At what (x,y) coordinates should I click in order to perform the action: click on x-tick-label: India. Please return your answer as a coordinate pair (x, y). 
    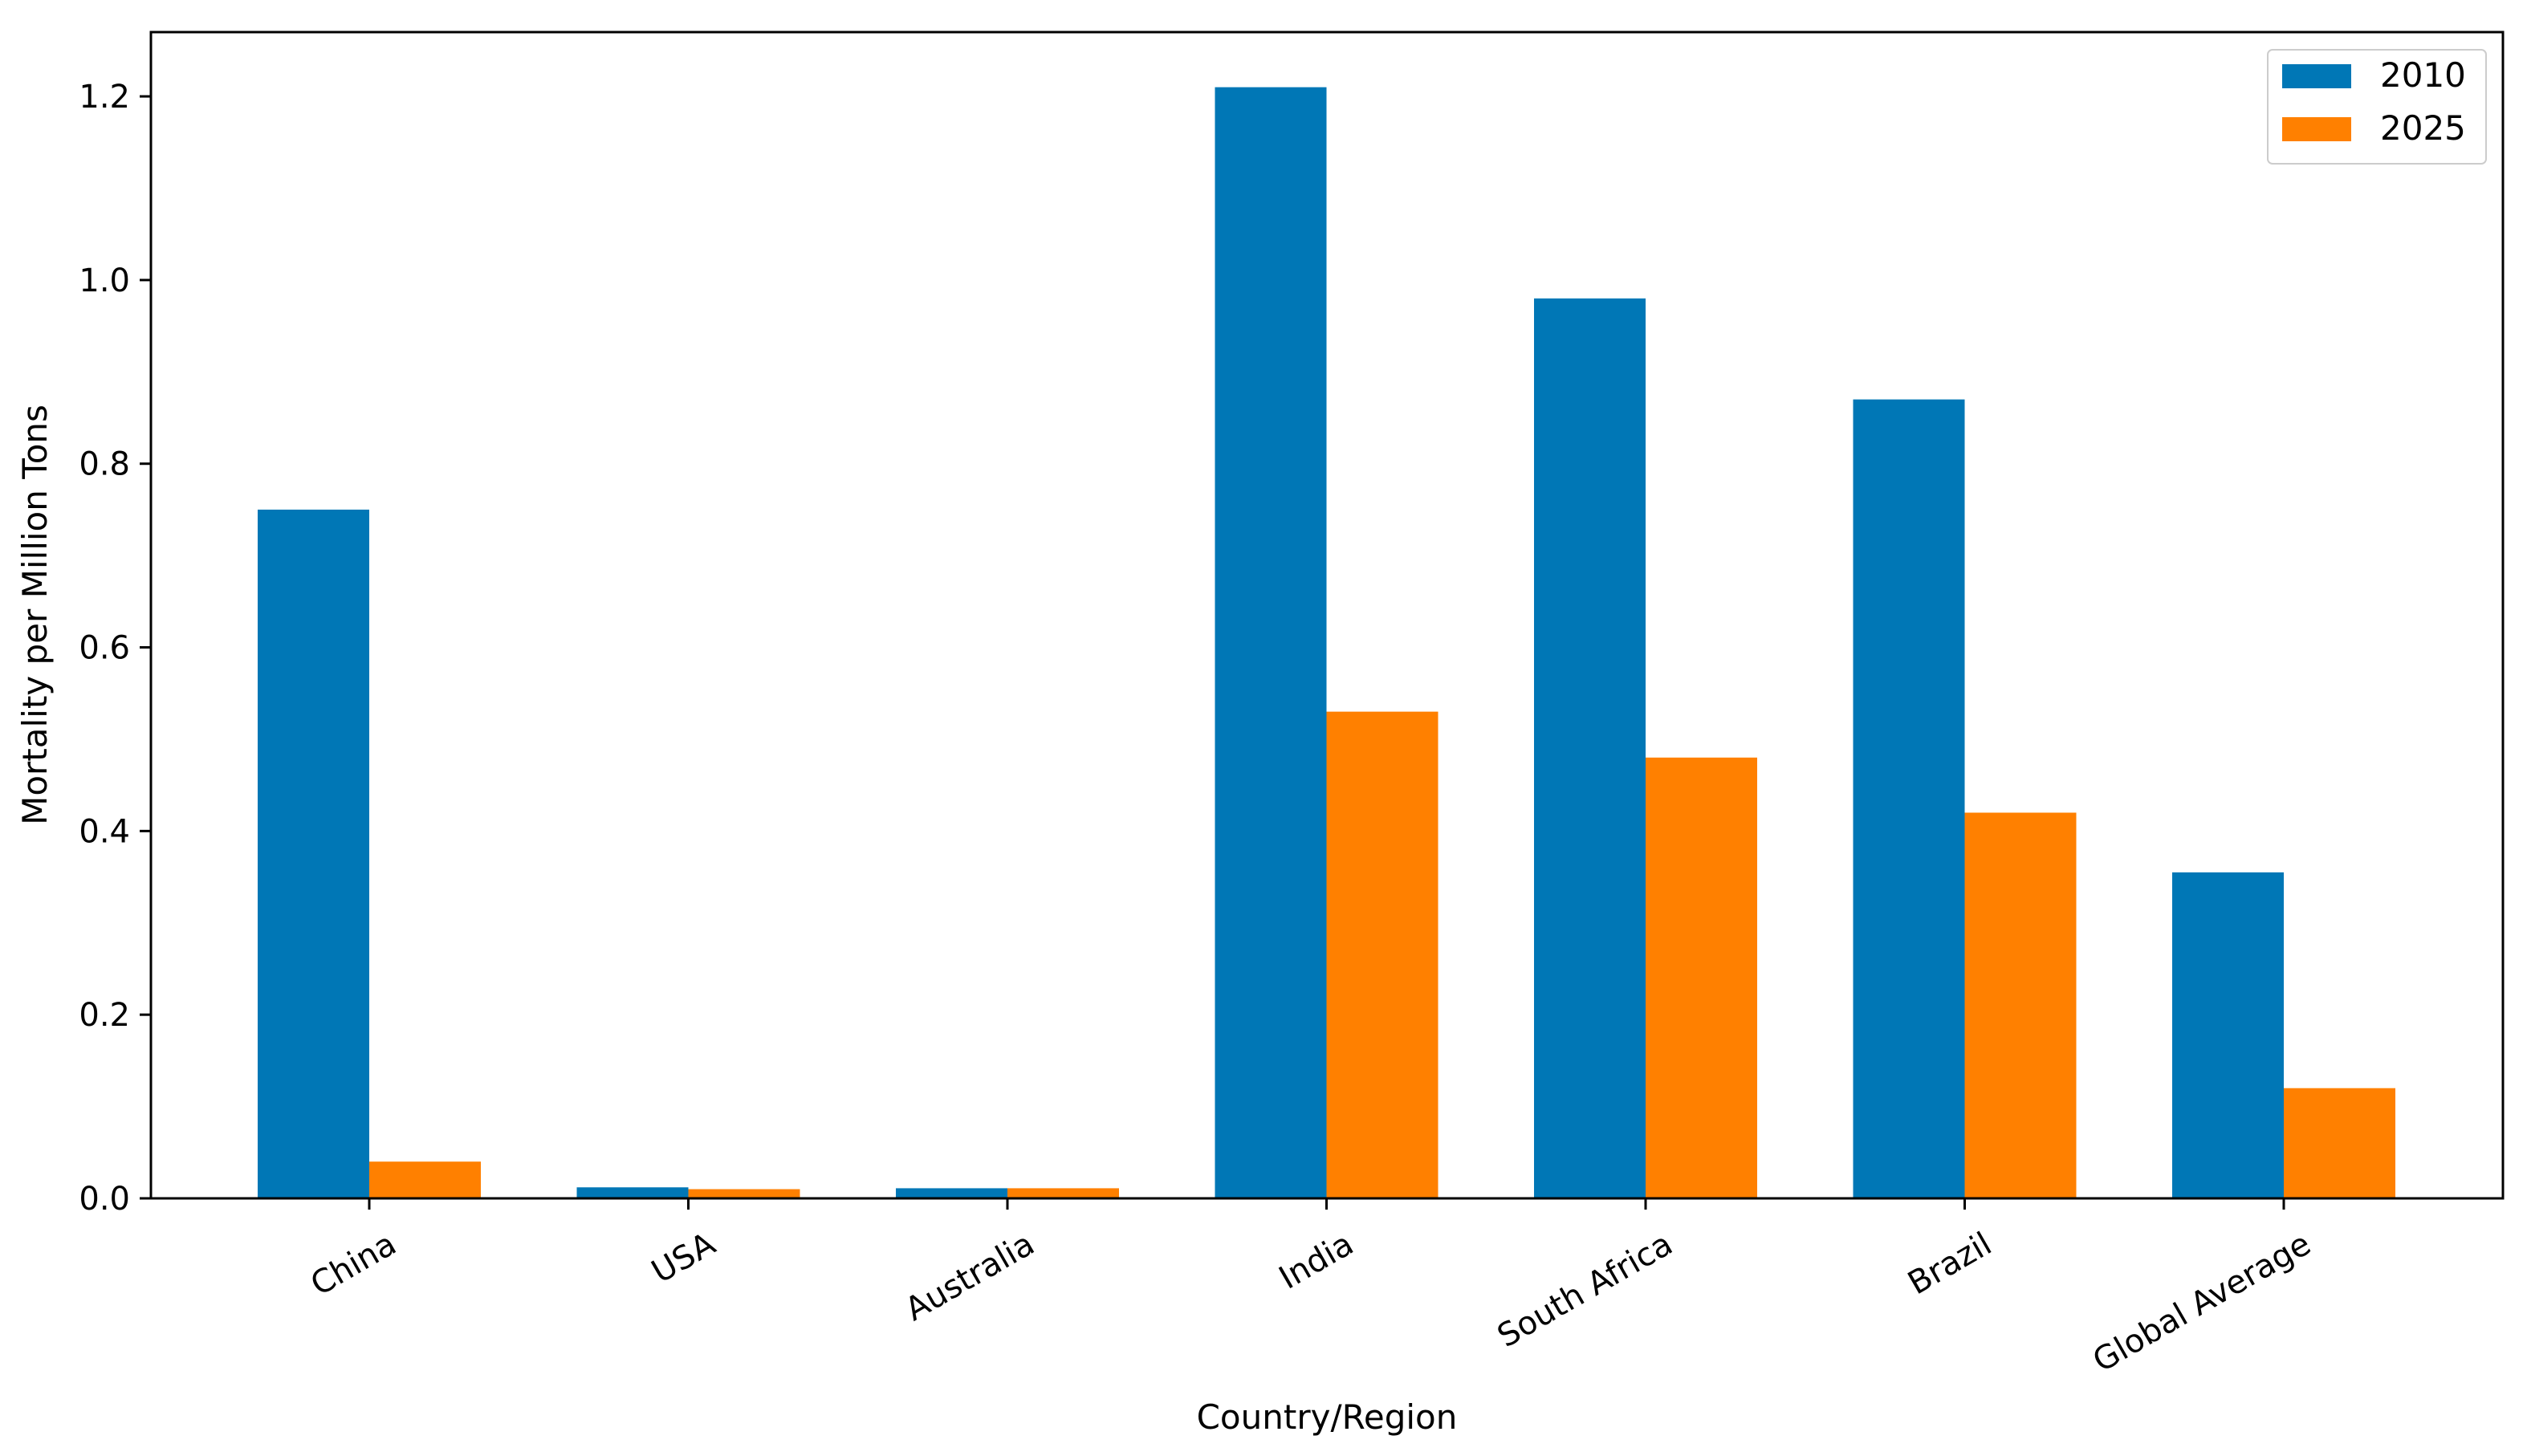
    Looking at the image, I should click on (1316, 1261).